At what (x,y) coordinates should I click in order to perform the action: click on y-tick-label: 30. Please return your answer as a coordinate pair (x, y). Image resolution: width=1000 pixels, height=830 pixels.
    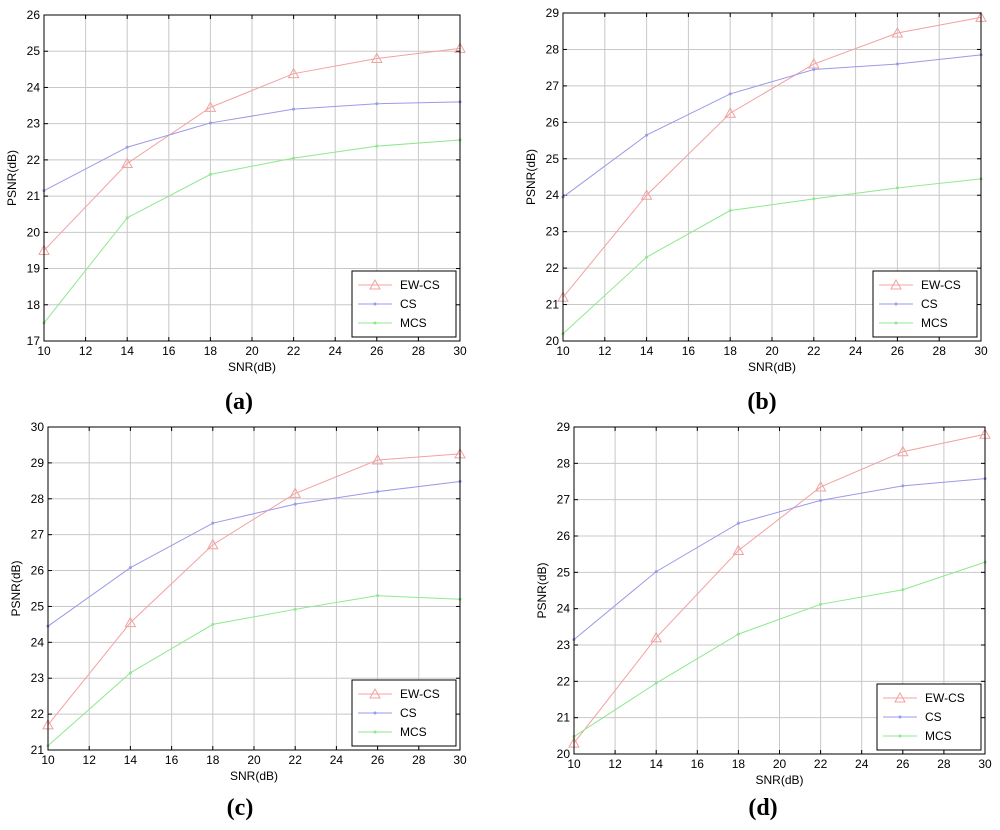
    Looking at the image, I should click on (38, 427).